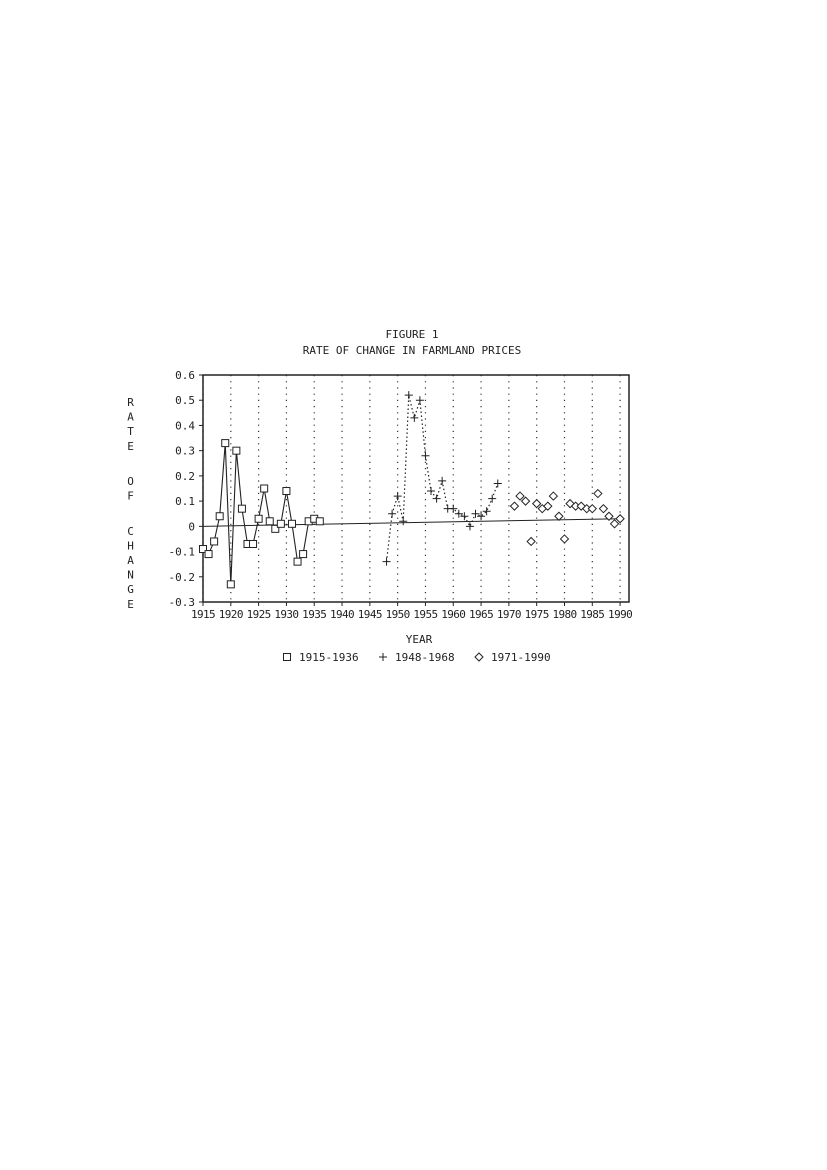 The width and height of the screenshot is (827, 1170). What do you see at coordinates (411, 522) in the screenshot?
I see `trend-line` at bounding box center [411, 522].